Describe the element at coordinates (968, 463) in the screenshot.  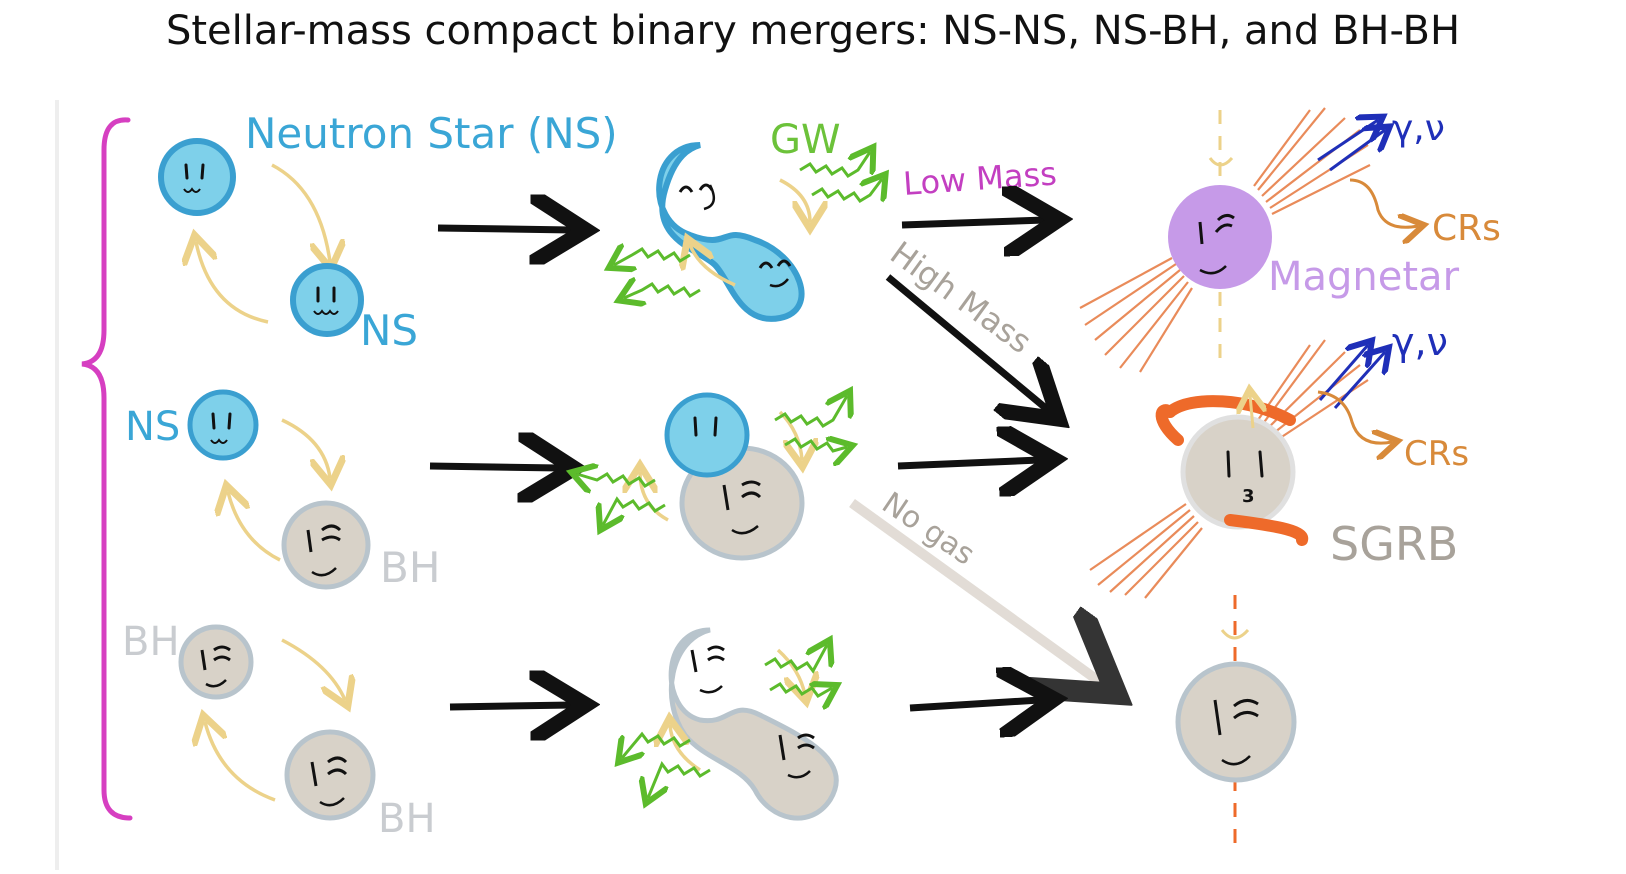
I see `arrow-to-sgrb` at that location.